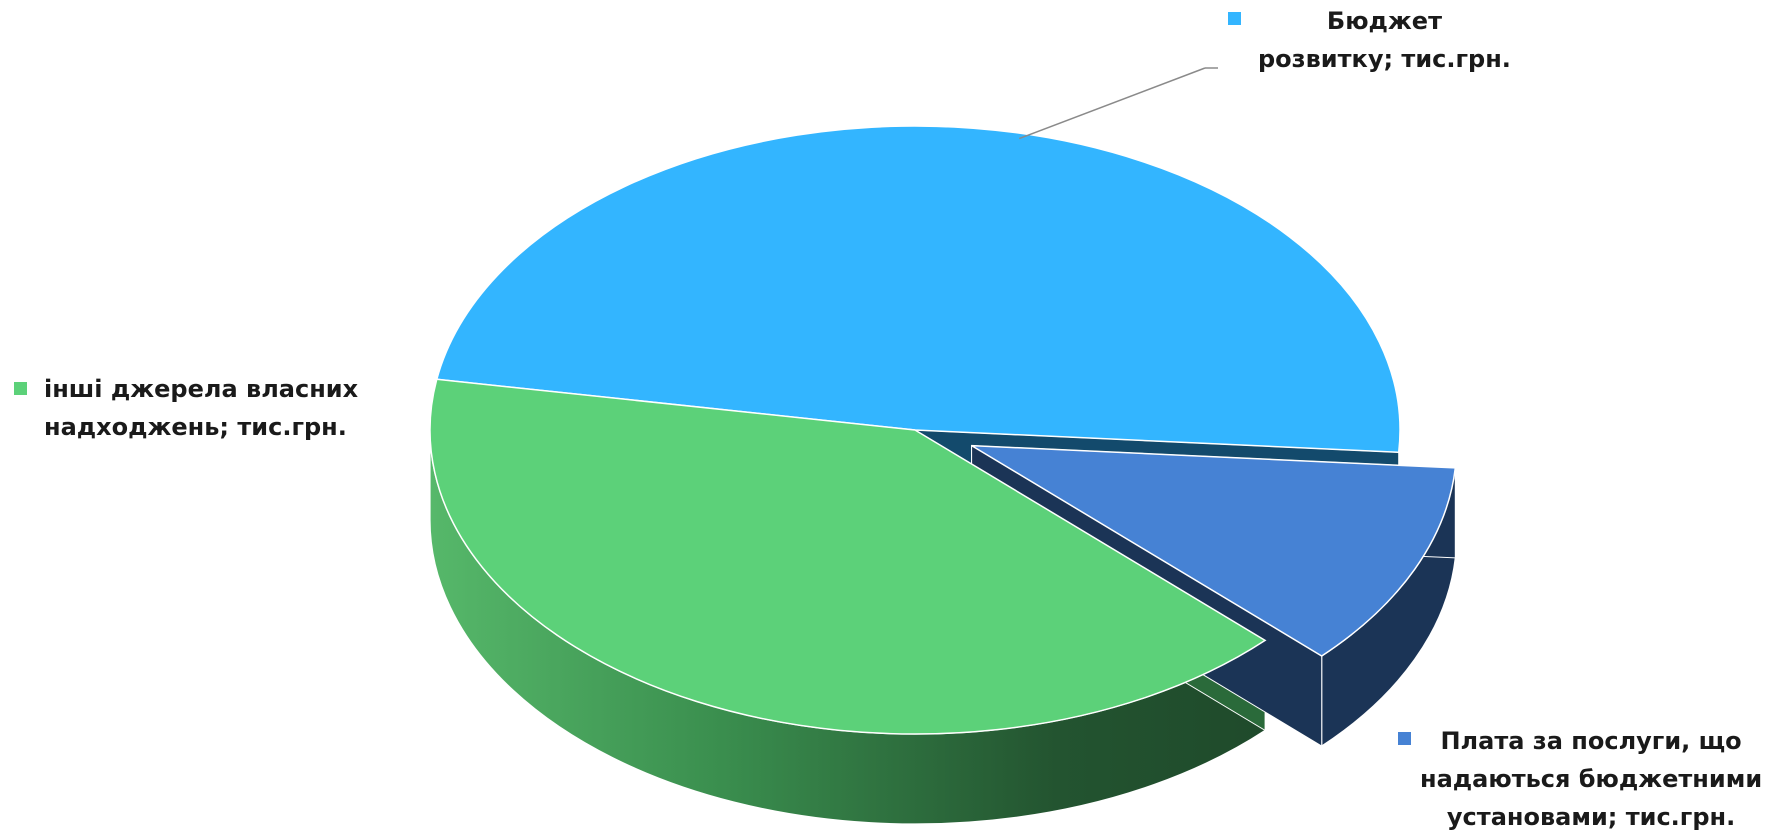 Image resolution: width=1788 pixels, height=836 pixels. I want to click on leader-line-development-budget, so click(1112, 103).